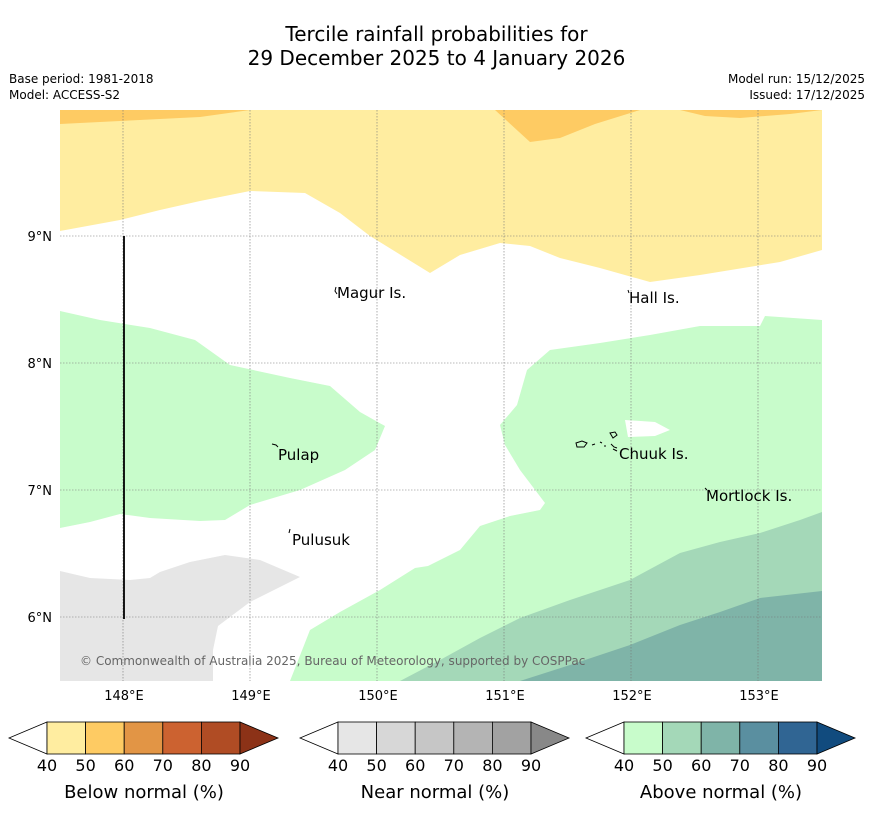 This screenshot has height=816, width=873. What do you see at coordinates (653, 454) in the screenshot?
I see `place-label-chuuk: Chuuk Is.` at bounding box center [653, 454].